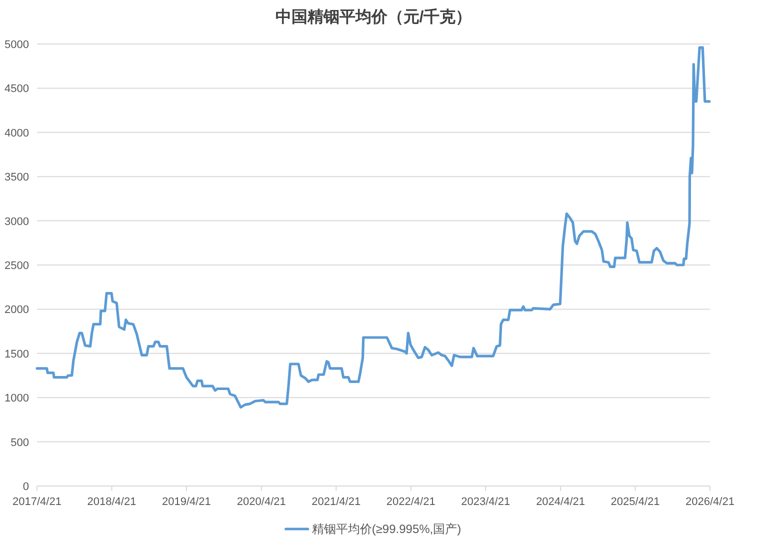 Image resolution: width=761 pixels, height=544 pixels. What do you see at coordinates (19, 442) in the screenshot?
I see `y-tick-label: 500` at bounding box center [19, 442].